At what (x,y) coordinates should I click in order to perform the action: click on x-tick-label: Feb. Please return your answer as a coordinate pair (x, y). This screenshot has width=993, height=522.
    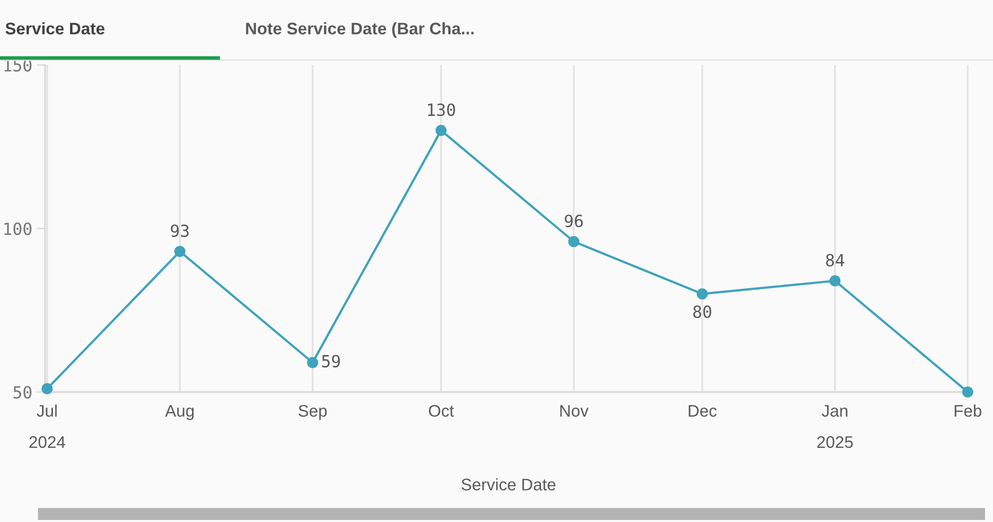
    Looking at the image, I should click on (968, 410).